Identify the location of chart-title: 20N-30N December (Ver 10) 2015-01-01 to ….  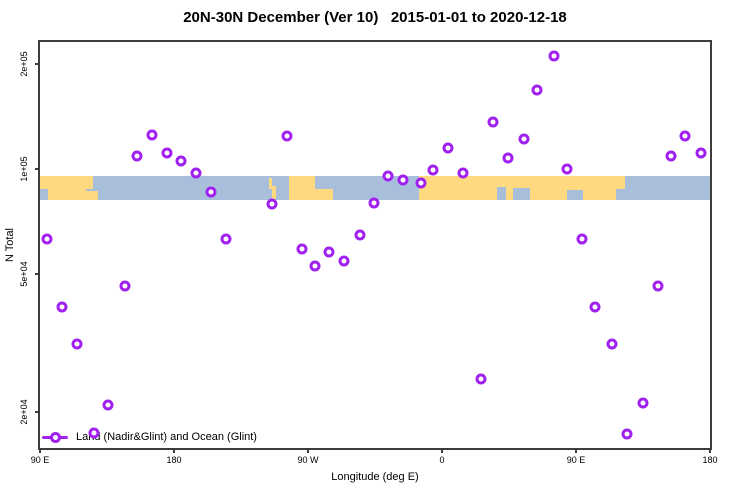
(375, 17).